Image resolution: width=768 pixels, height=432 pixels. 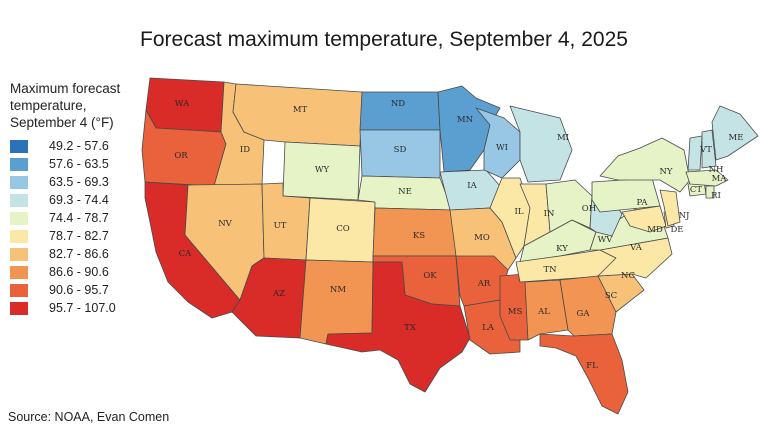 What do you see at coordinates (636, 248) in the screenshot?
I see `state-label-va: VA` at bounding box center [636, 248].